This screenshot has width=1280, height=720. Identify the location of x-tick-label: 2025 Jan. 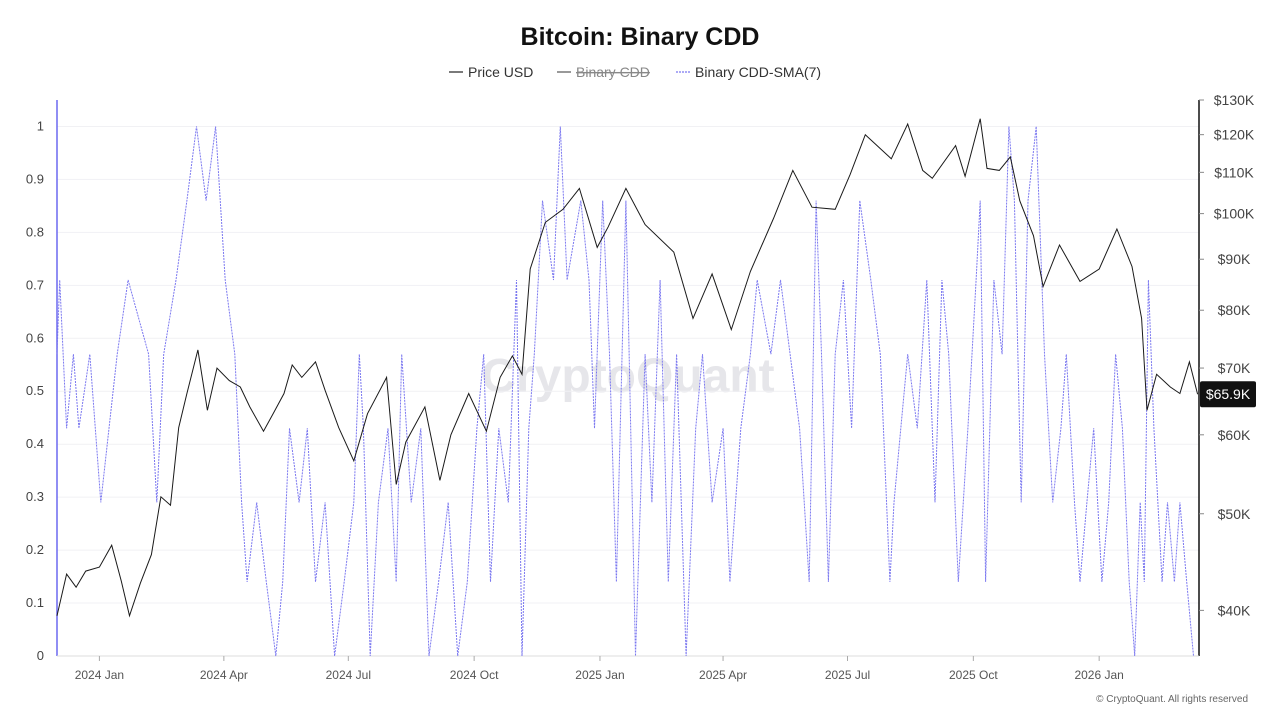
(599, 675).